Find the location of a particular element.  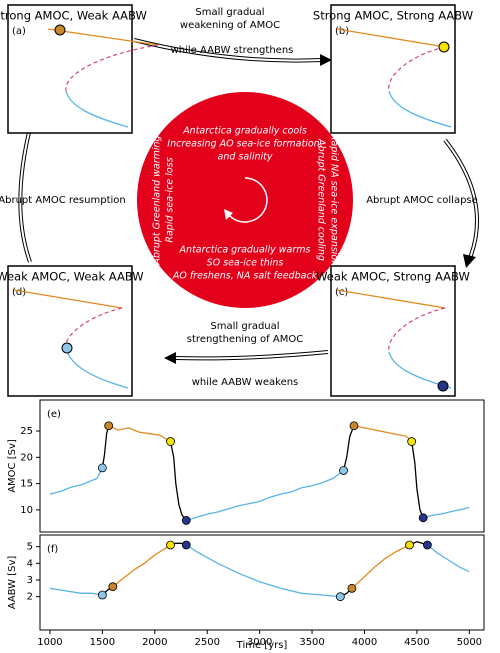

cycle-arrowhead is located at coordinates (228, 214).